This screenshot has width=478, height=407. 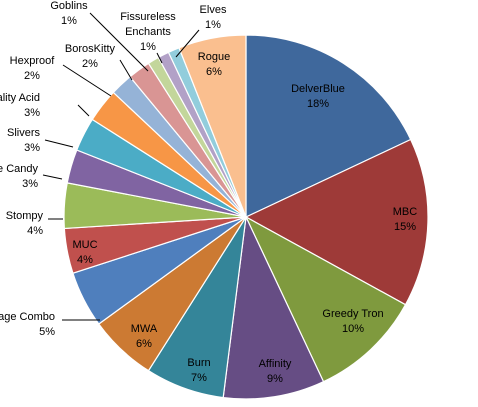 I want to click on slice-label: Stompy 4%, so click(x=25, y=223).